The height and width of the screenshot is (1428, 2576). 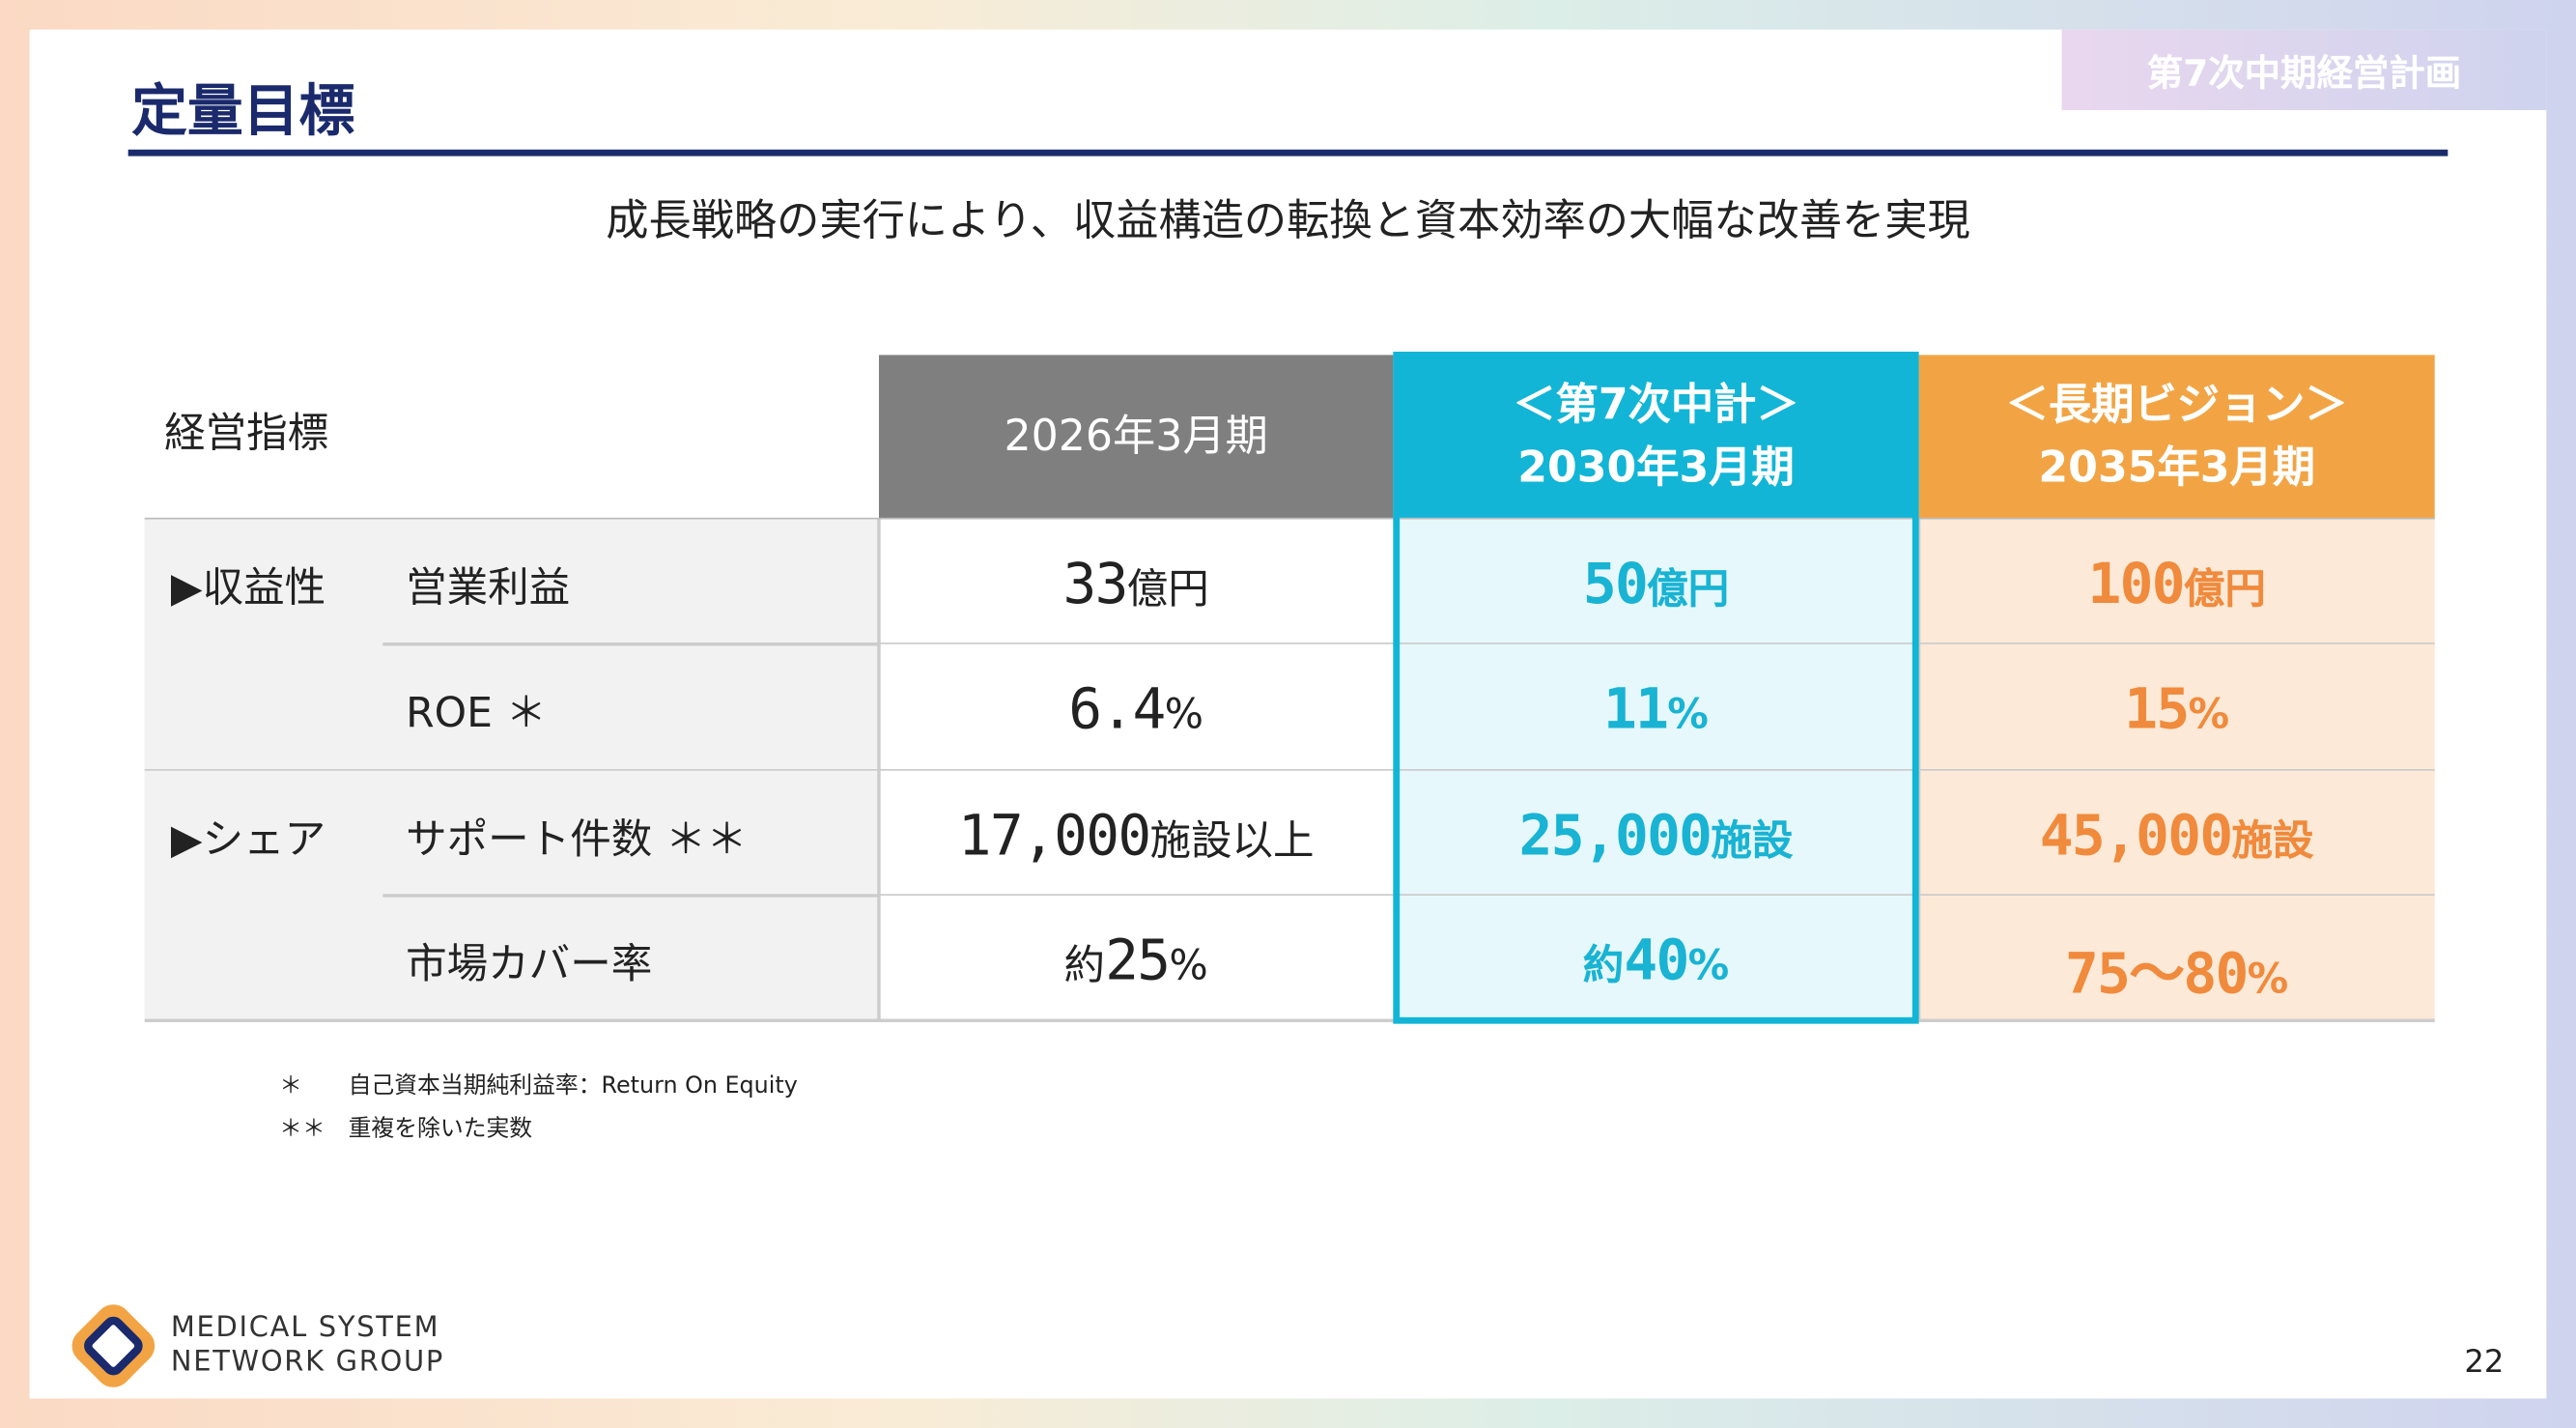 I want to click on footnote: ＊＊ 重複を除いた実数, so click(x=538, y=1128).